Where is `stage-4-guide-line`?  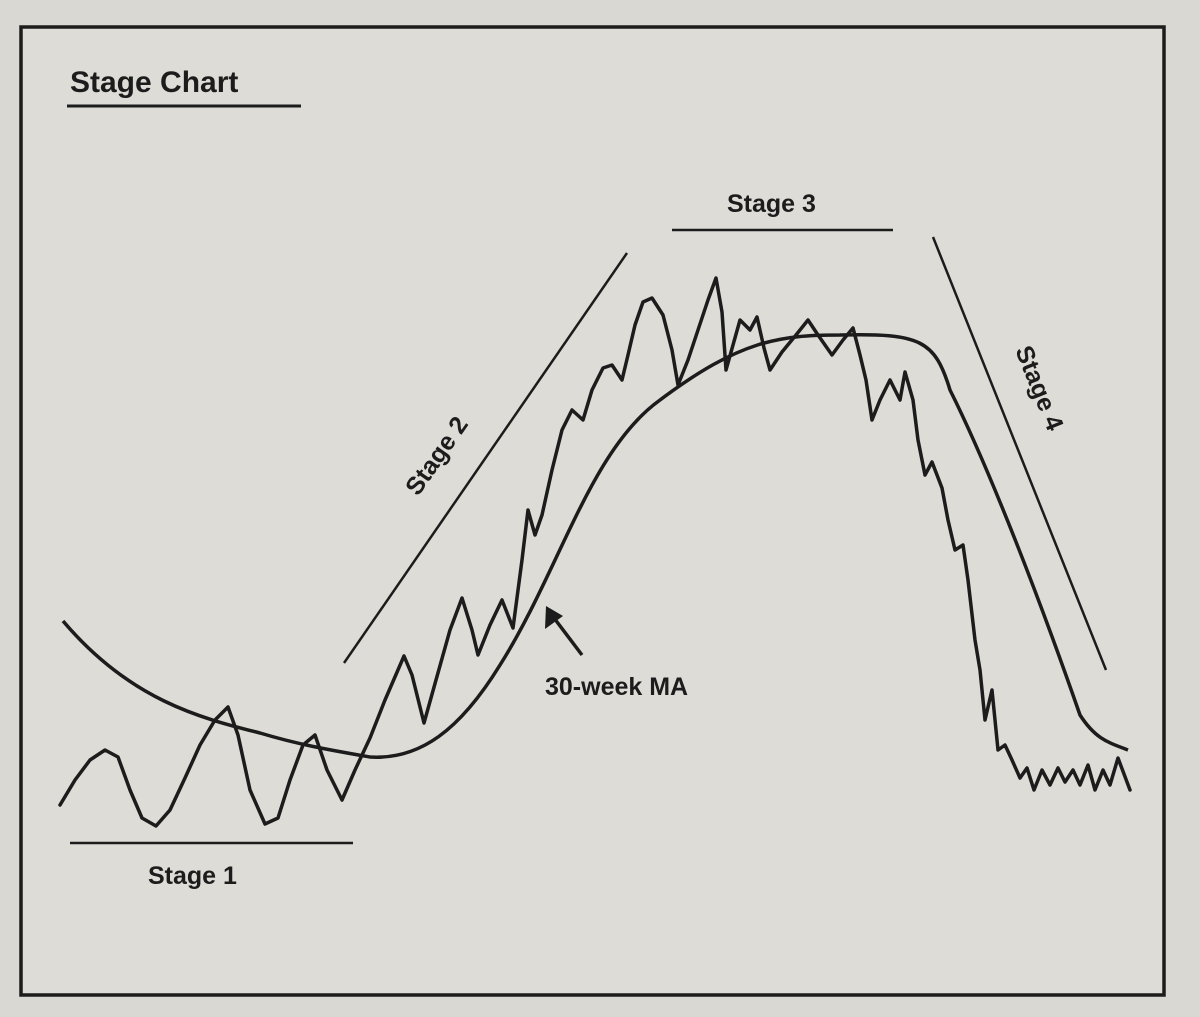
stage-4-guide-line is located at coordinates (1019, 453).